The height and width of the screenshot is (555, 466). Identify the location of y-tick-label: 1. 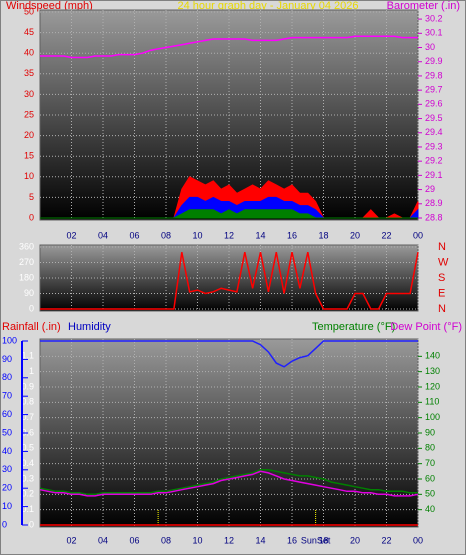
(31, 371).